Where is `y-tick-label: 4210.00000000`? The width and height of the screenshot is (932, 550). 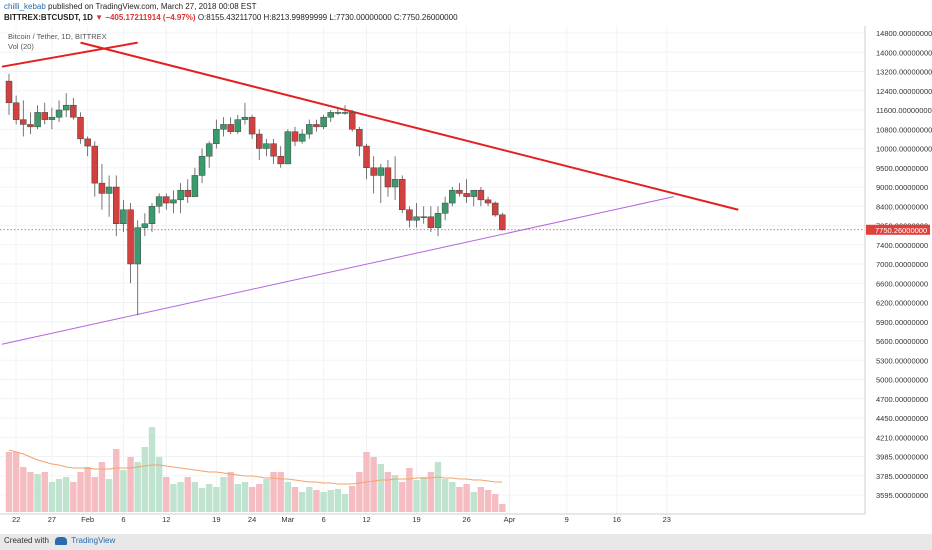
y-tick-label: 4210.00000000 is located at coordinates (902, 437).